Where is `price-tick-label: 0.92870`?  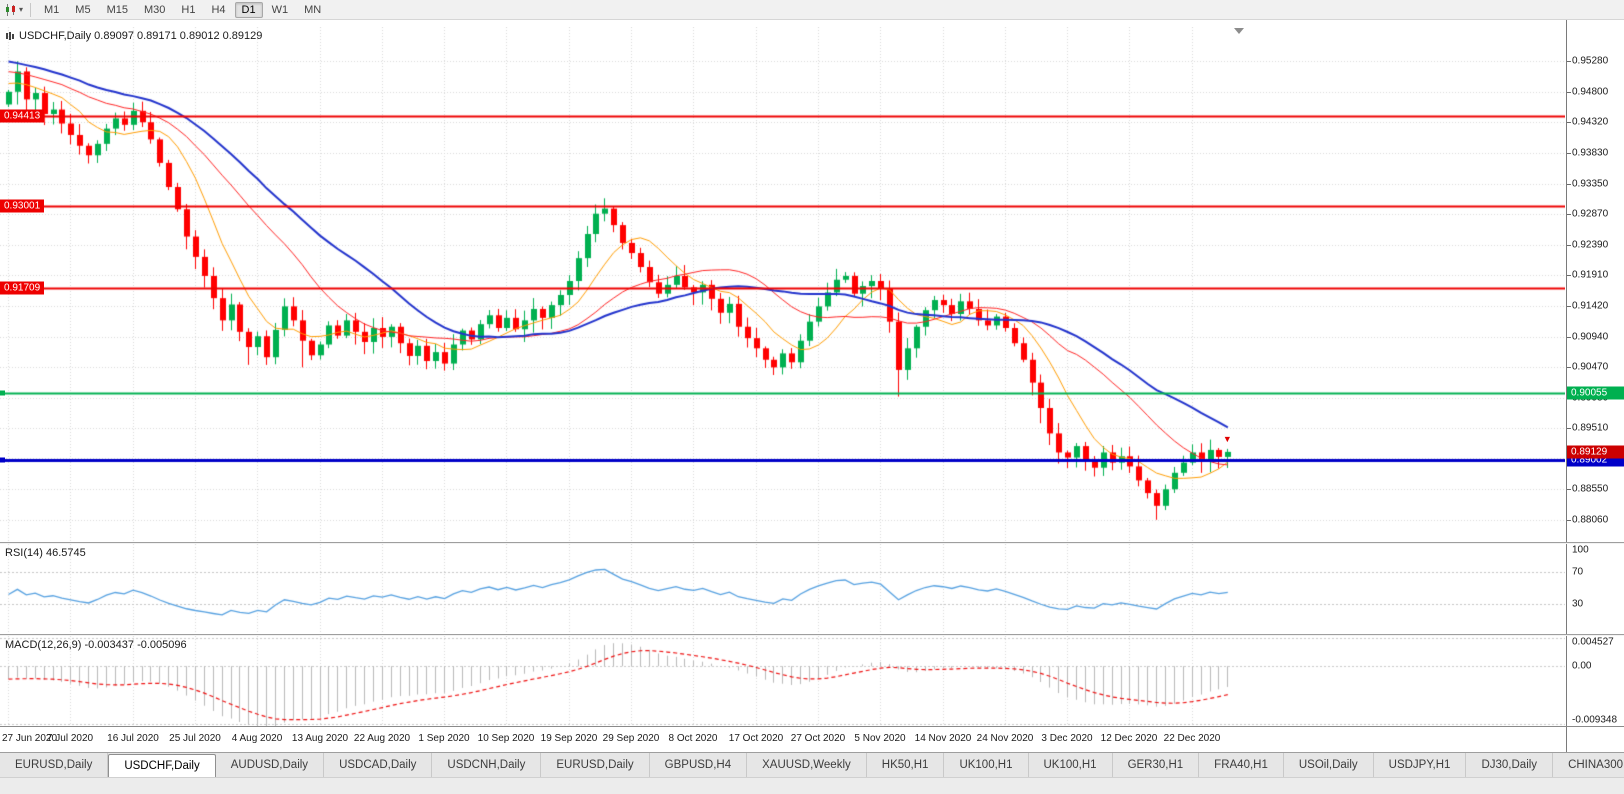 price-tick-label: 0.92870 is located at coordinates (1590, 214).